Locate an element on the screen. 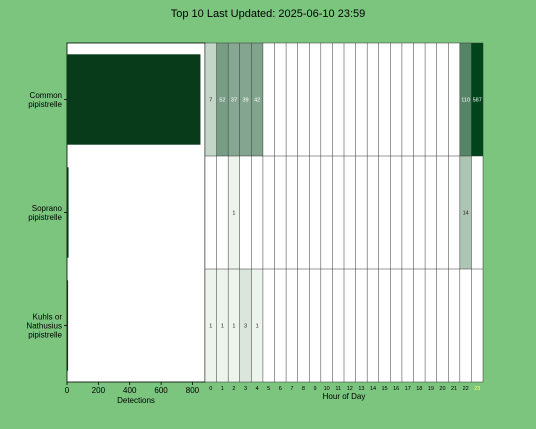 This screenshot has height=429, width=536. hour-tick-label: 17 is located at coordinates (408, 389).